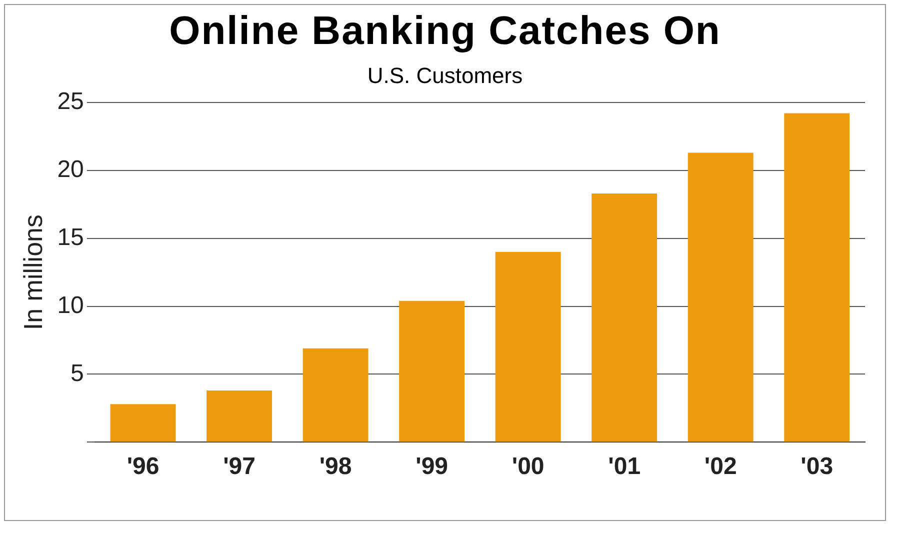 This screenshot has height=540, width=905. I want to click on chart-title: Online Banking Catches On, so click(445, 31).